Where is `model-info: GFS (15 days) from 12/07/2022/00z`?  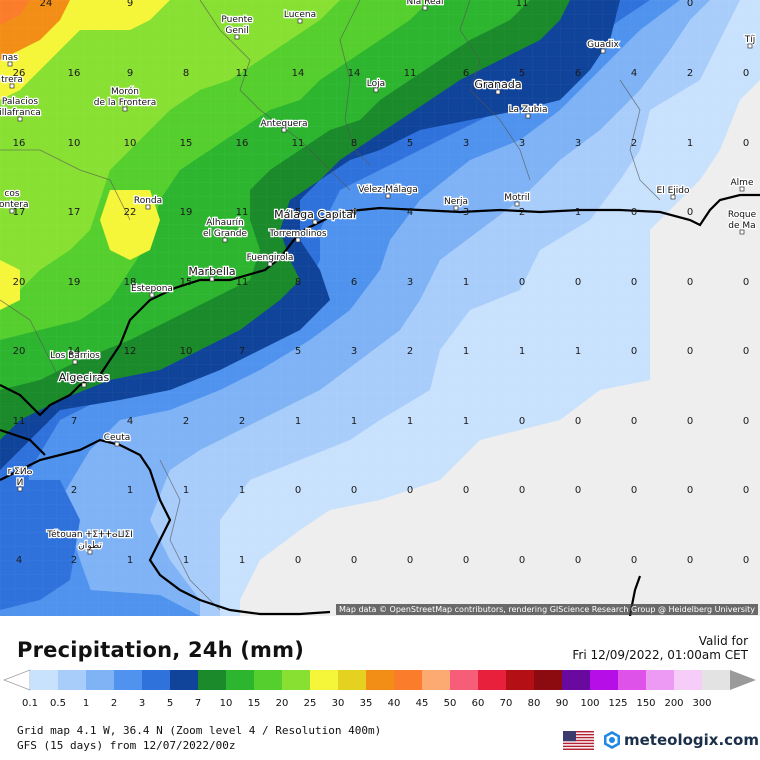
model-info: GFS (15 days) from 12/07/2022/00z is located at coordinates (126, 745).